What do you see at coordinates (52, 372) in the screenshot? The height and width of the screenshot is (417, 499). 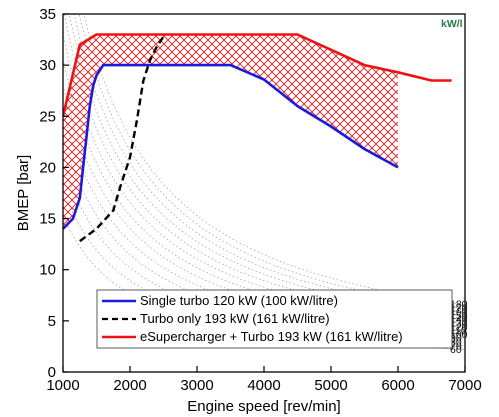 I see `y-tick-label: 0` at bounding box center [52, 372].